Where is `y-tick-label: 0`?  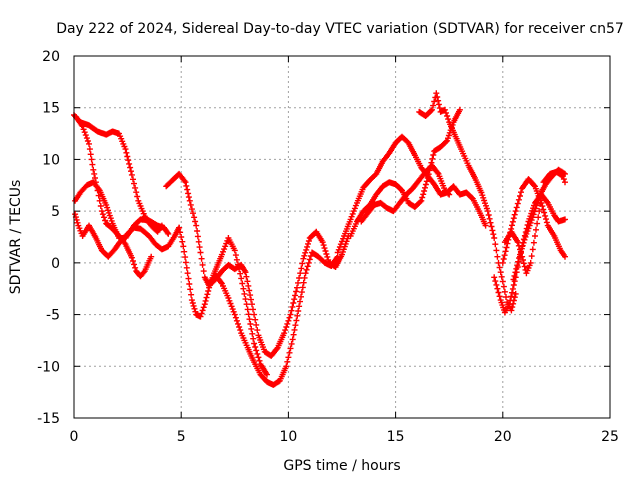 y-tick-label: 0 is located at coordinates (55, 264).